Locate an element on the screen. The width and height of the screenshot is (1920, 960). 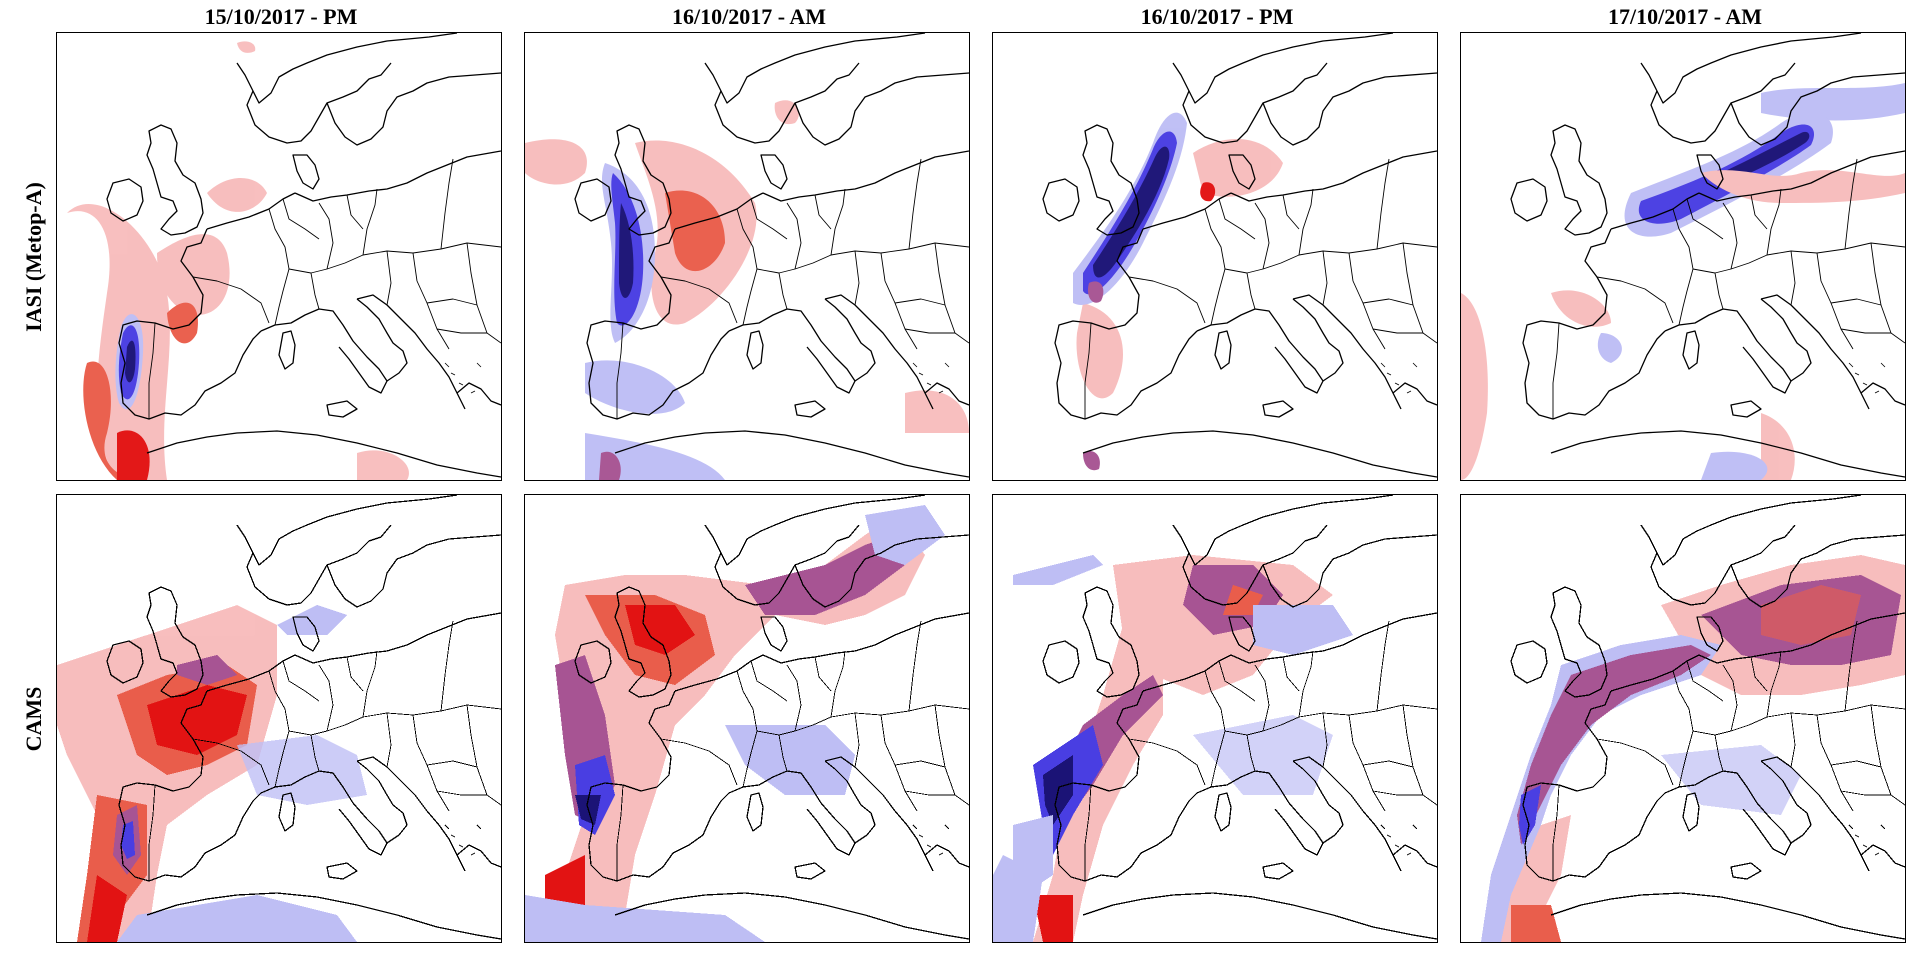
cams-panel-15-10-pm is located at coordinates (279, 718).